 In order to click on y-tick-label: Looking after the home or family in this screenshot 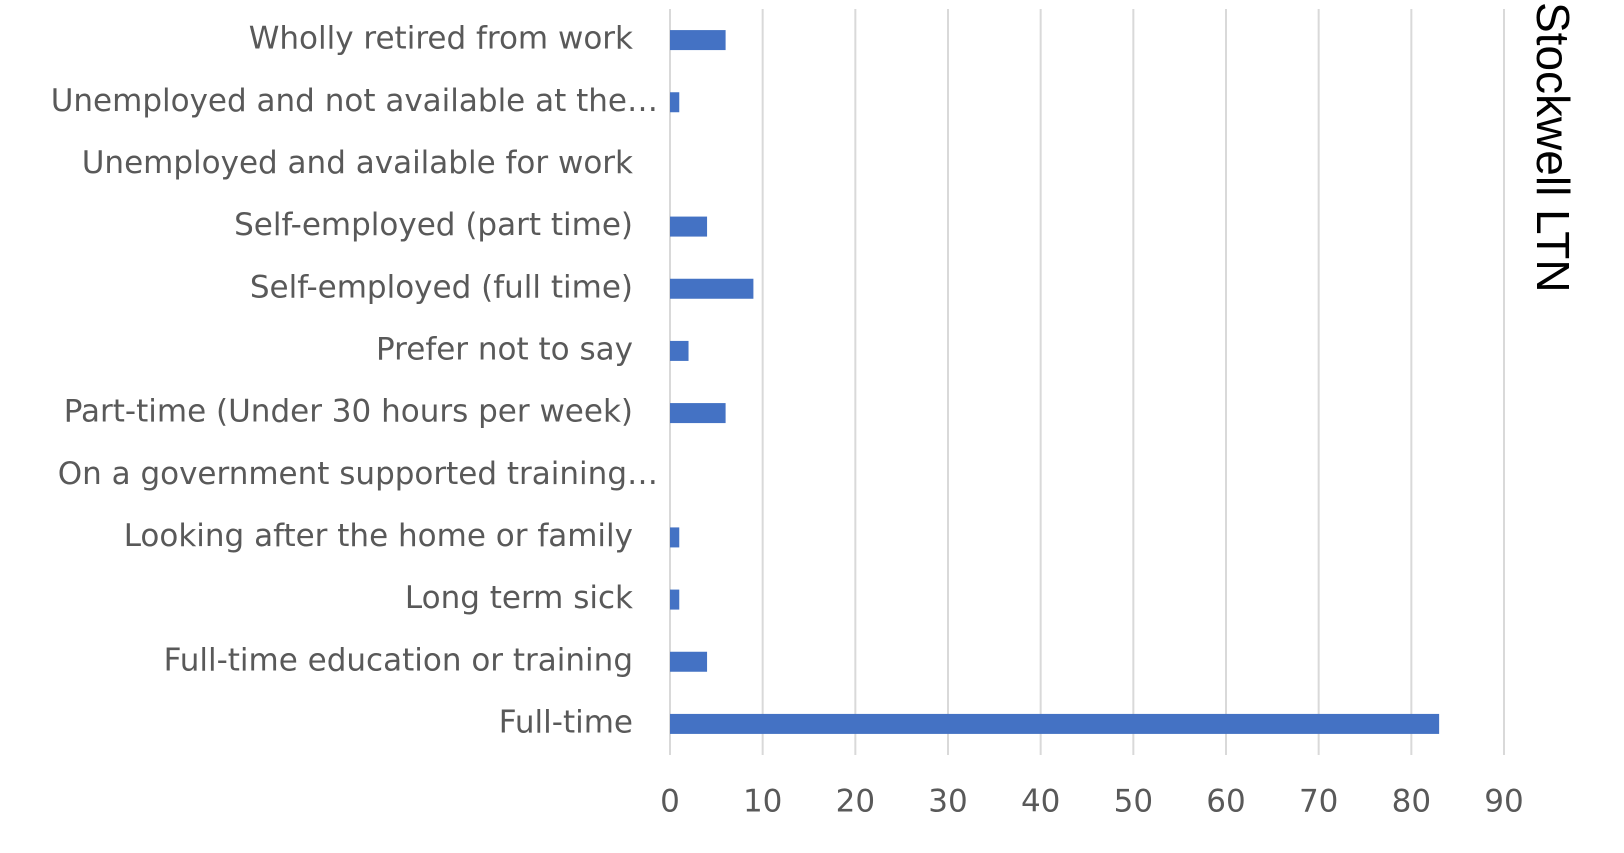, I will do `click(378, 536)`.